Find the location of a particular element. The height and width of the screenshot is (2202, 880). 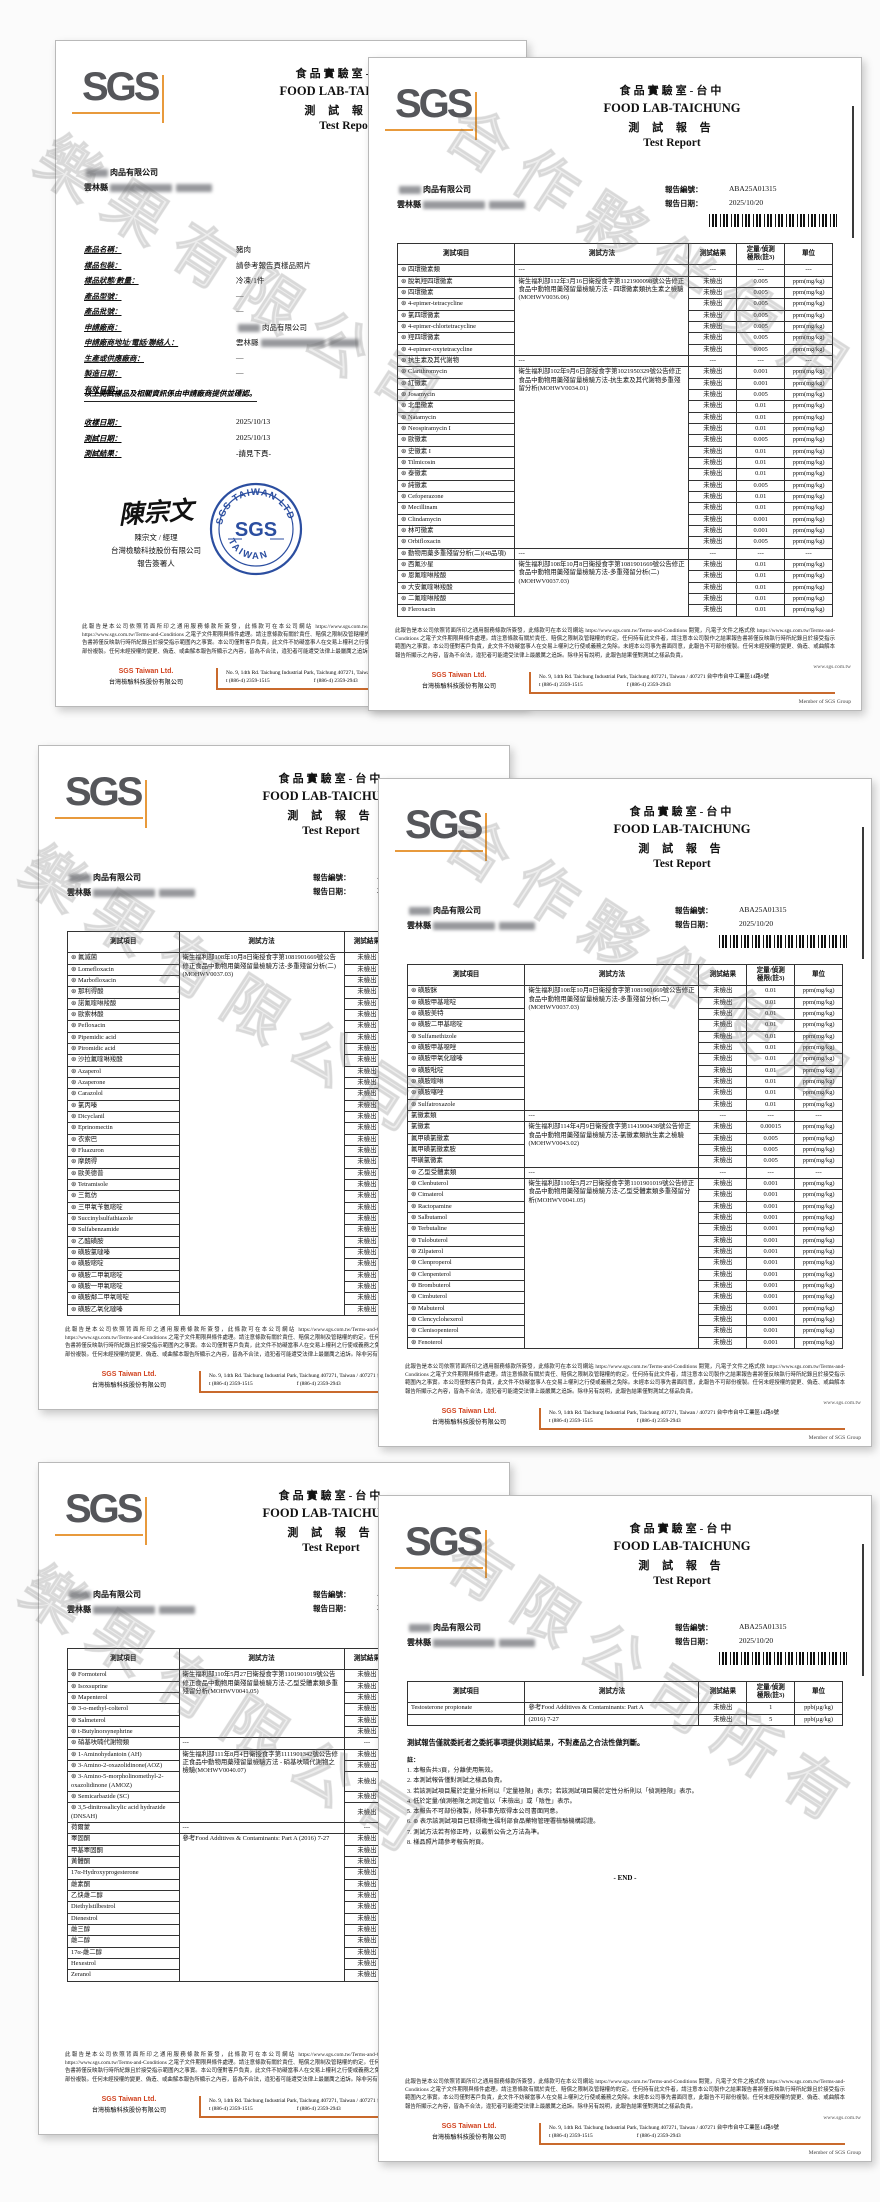

table-row: ⊛ 磺胺喹啉 未檢出 0.01 ppm(mg/kg) is located at coordinates (624, 1082).